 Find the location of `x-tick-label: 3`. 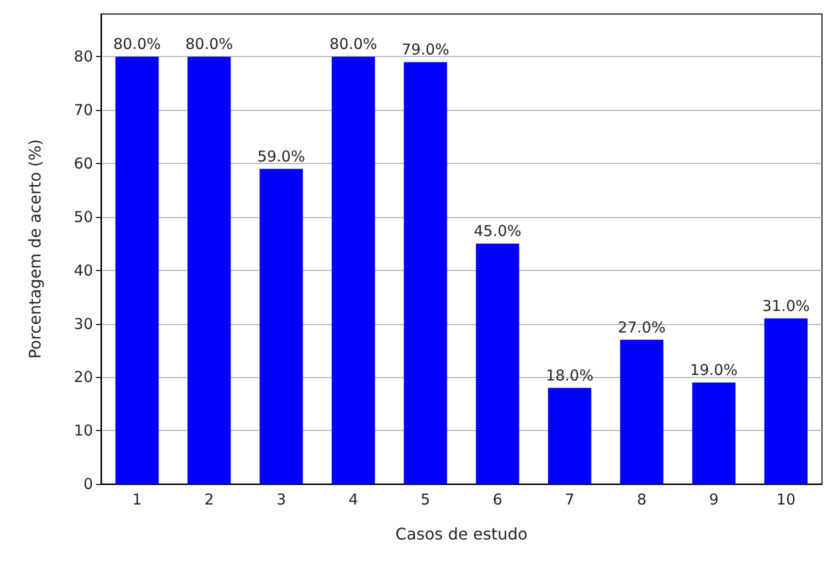

x-tick-label: 3 is located at coordinates (281, 499).